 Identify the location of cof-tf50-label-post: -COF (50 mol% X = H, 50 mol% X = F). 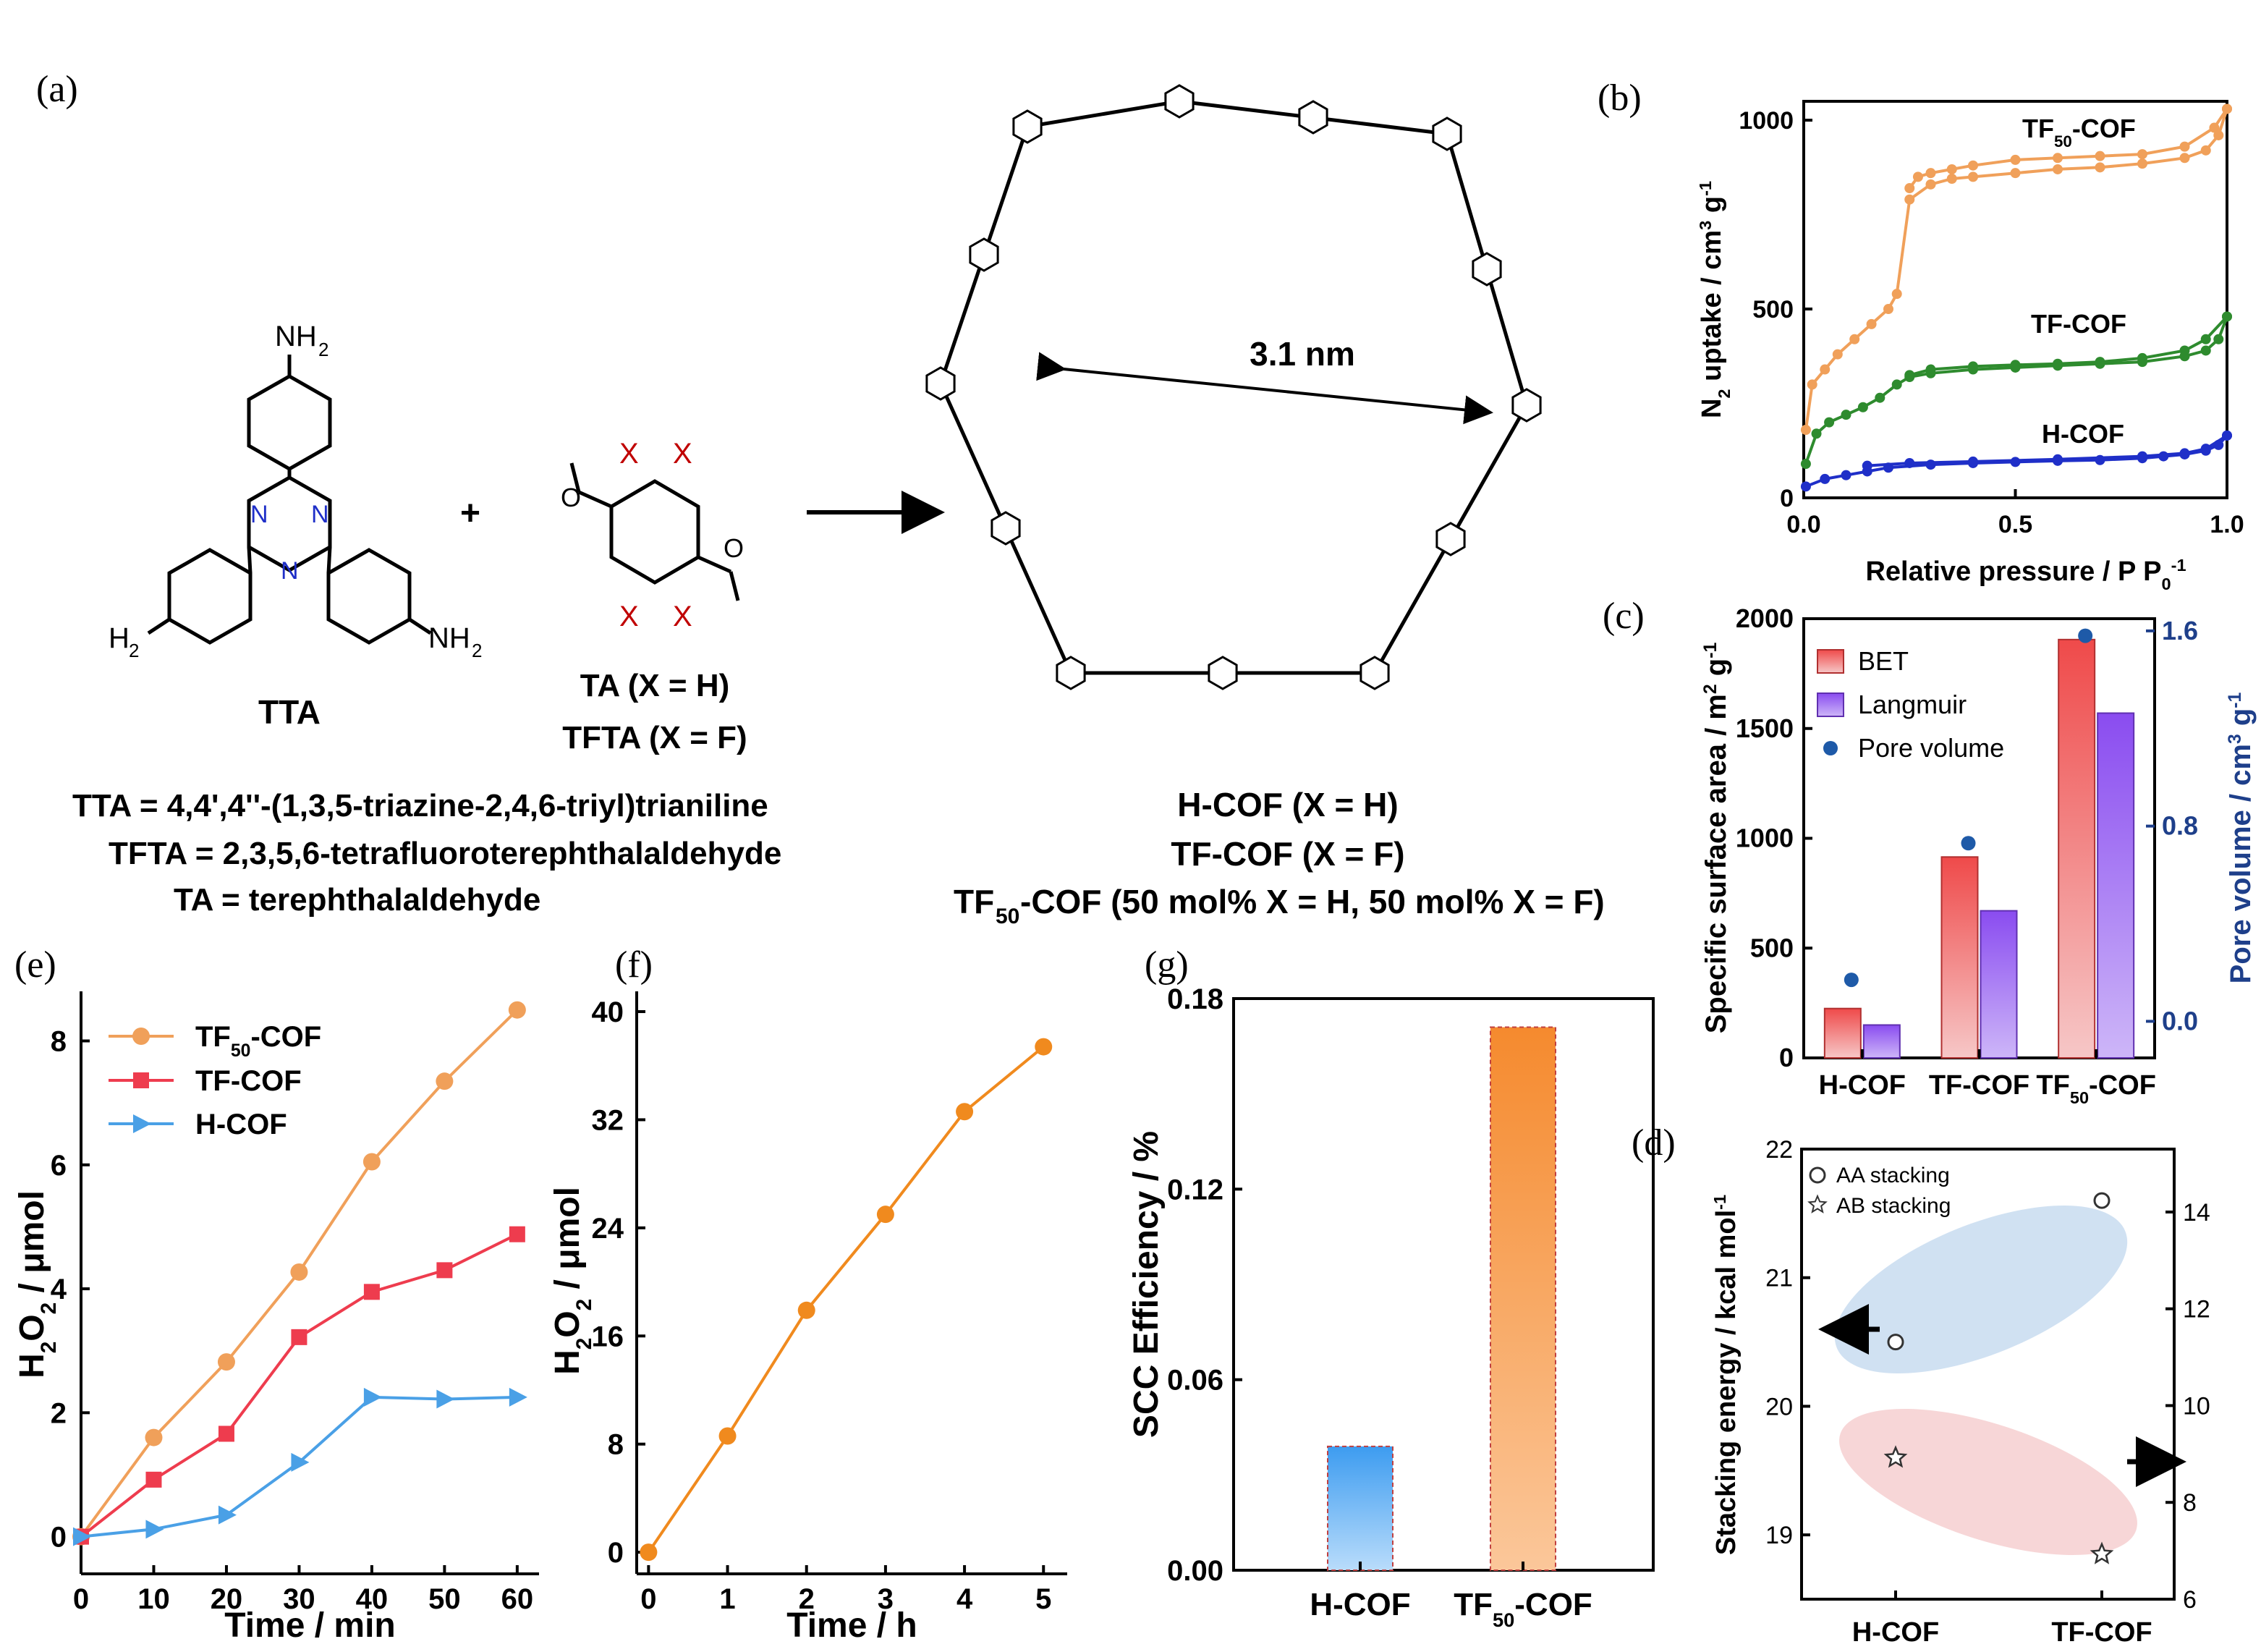
(1312, 901).